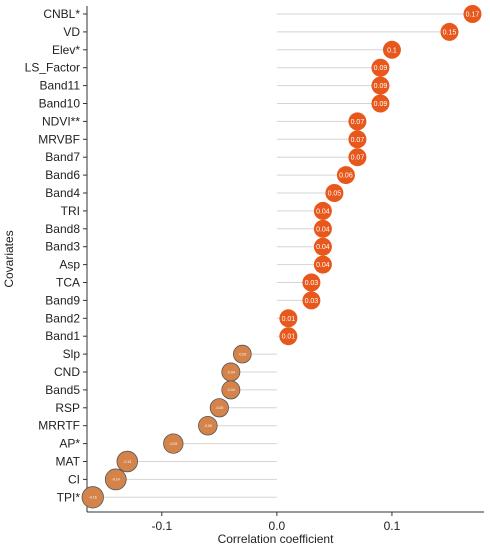 This screenshot has width=490, height=555. I want to click on point-label-cnbl: 0.17, so click(473, 15).